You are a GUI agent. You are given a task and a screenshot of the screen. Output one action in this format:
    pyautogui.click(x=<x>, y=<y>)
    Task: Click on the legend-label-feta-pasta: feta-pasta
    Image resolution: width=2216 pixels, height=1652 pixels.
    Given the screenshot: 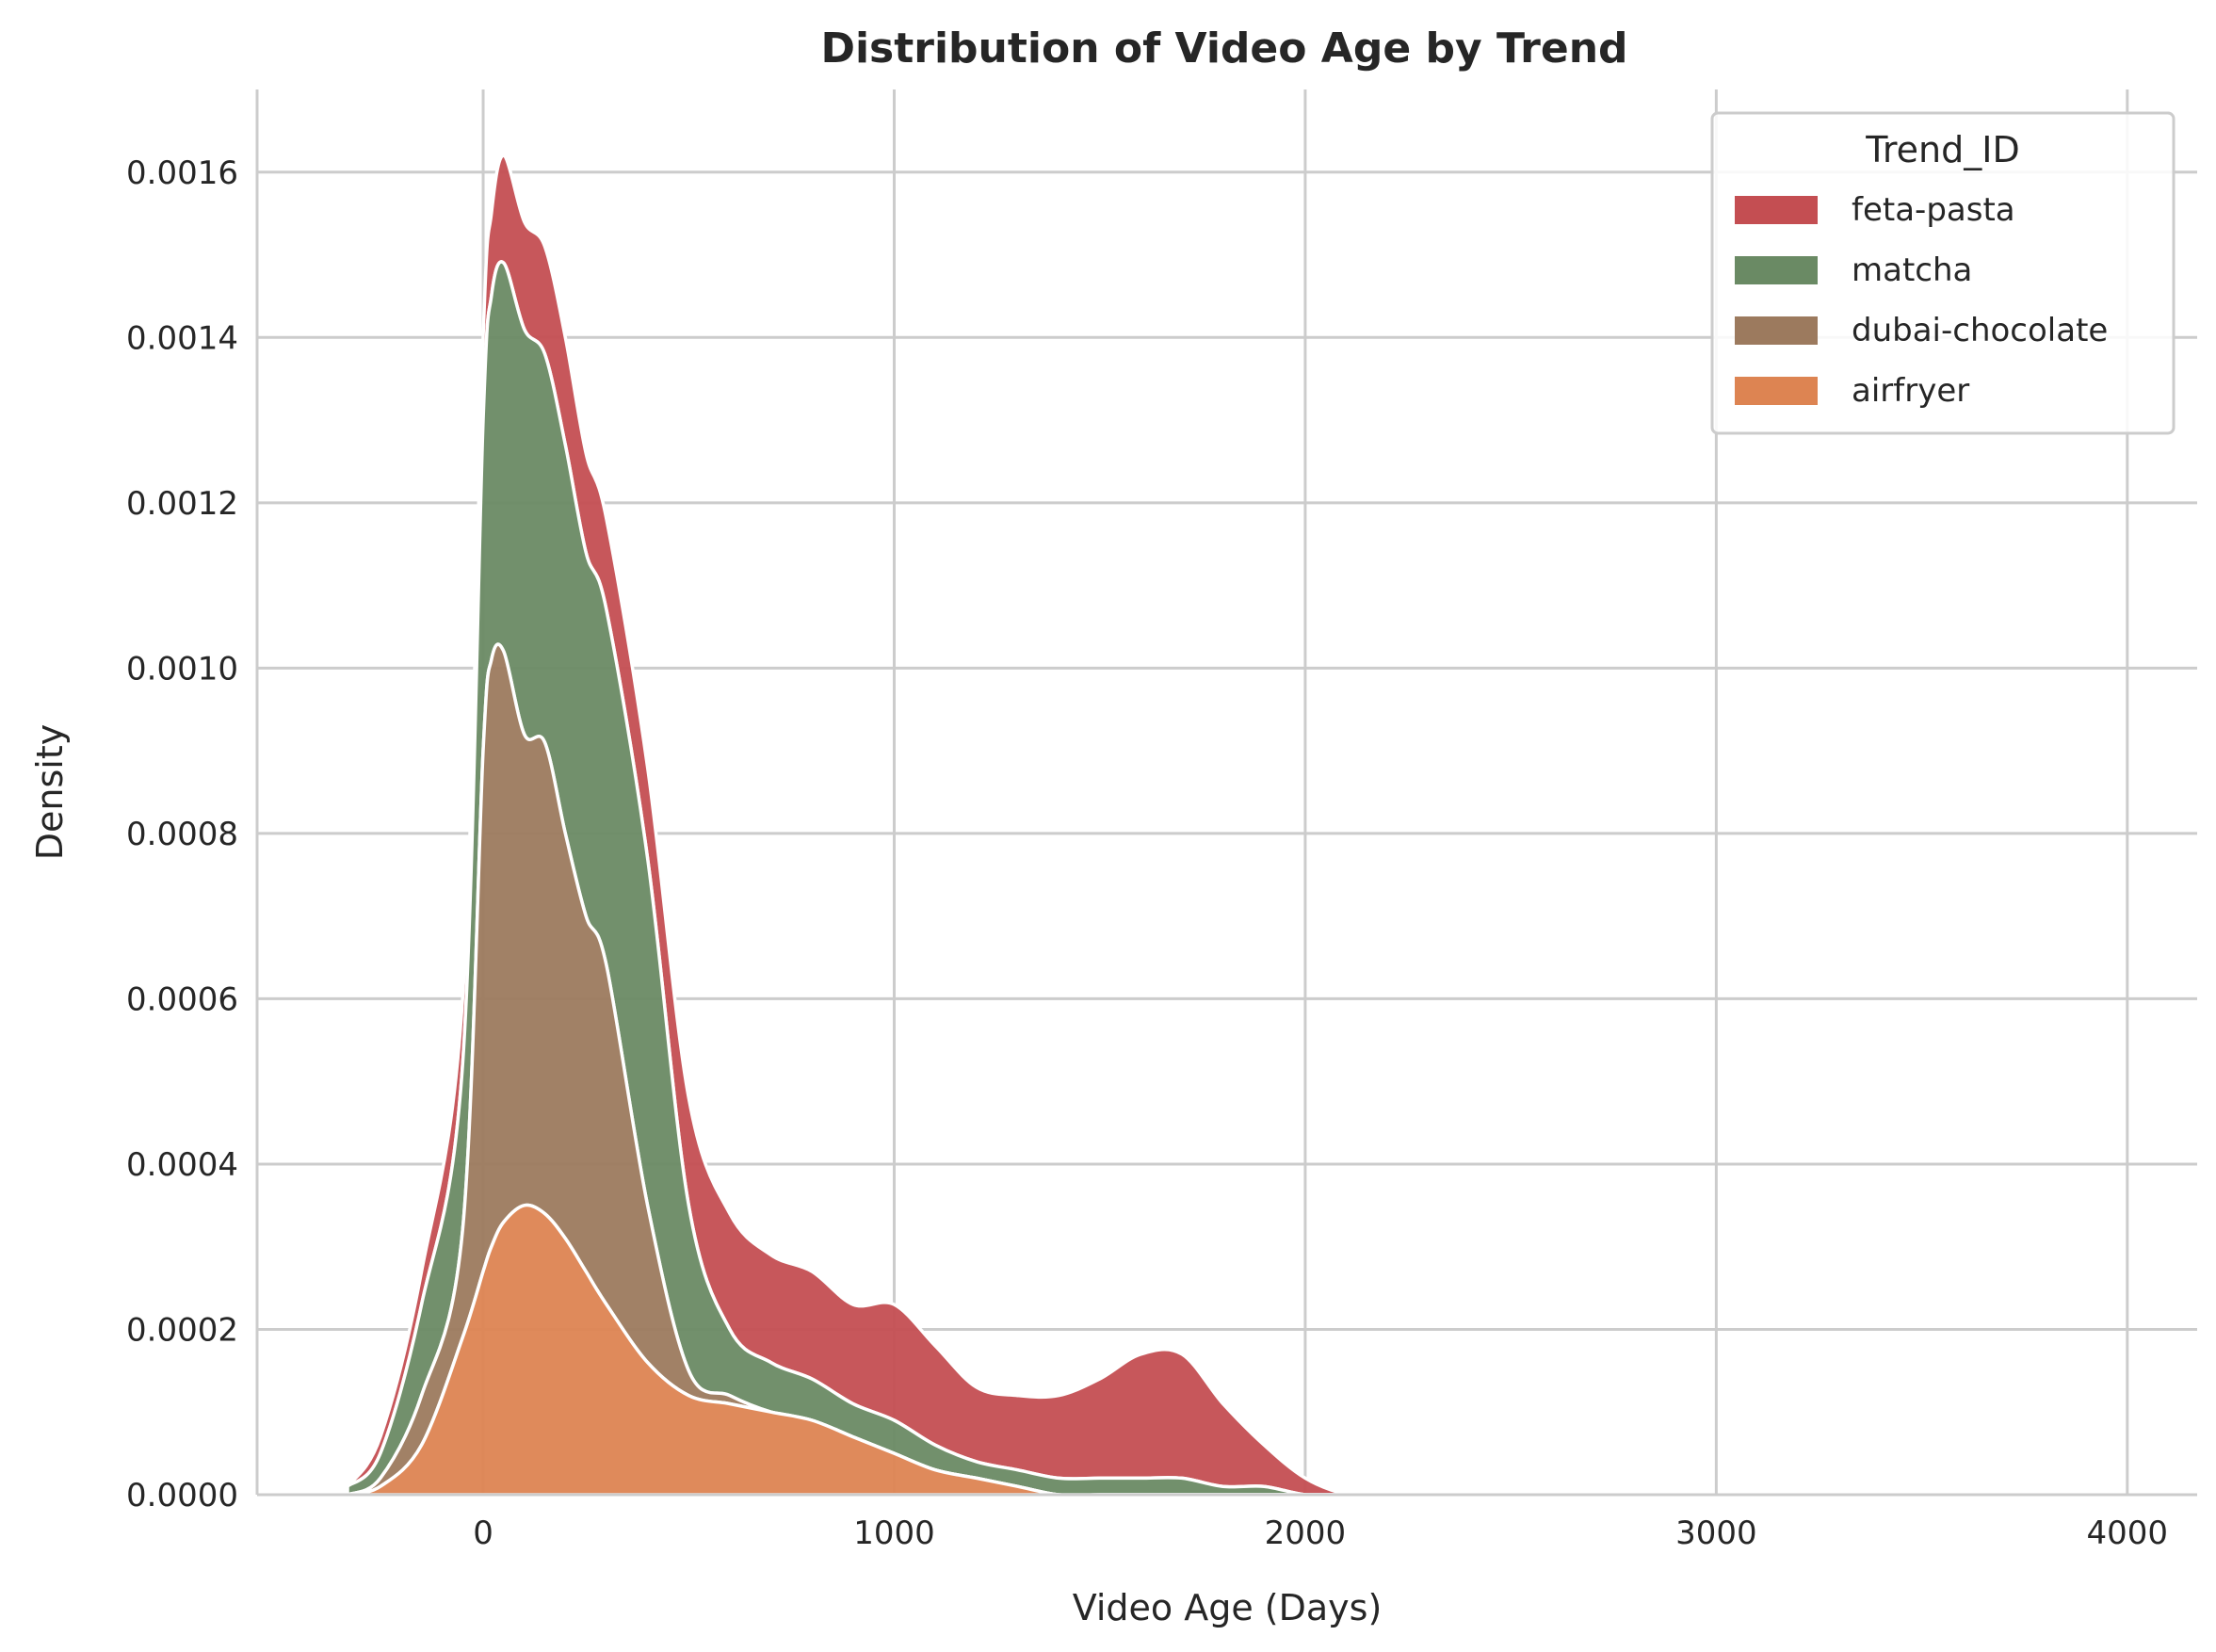 What is the action you would take?
    pyautogui.click(x=1933, y=210)
    